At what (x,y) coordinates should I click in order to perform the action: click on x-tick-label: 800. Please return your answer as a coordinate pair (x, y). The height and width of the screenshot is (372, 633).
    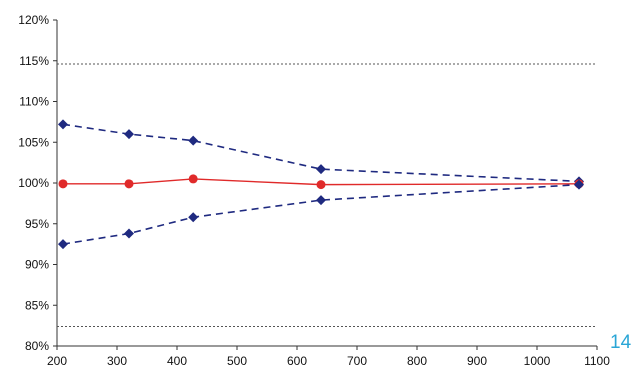
    Looking at the image, I should click on (417, 361).